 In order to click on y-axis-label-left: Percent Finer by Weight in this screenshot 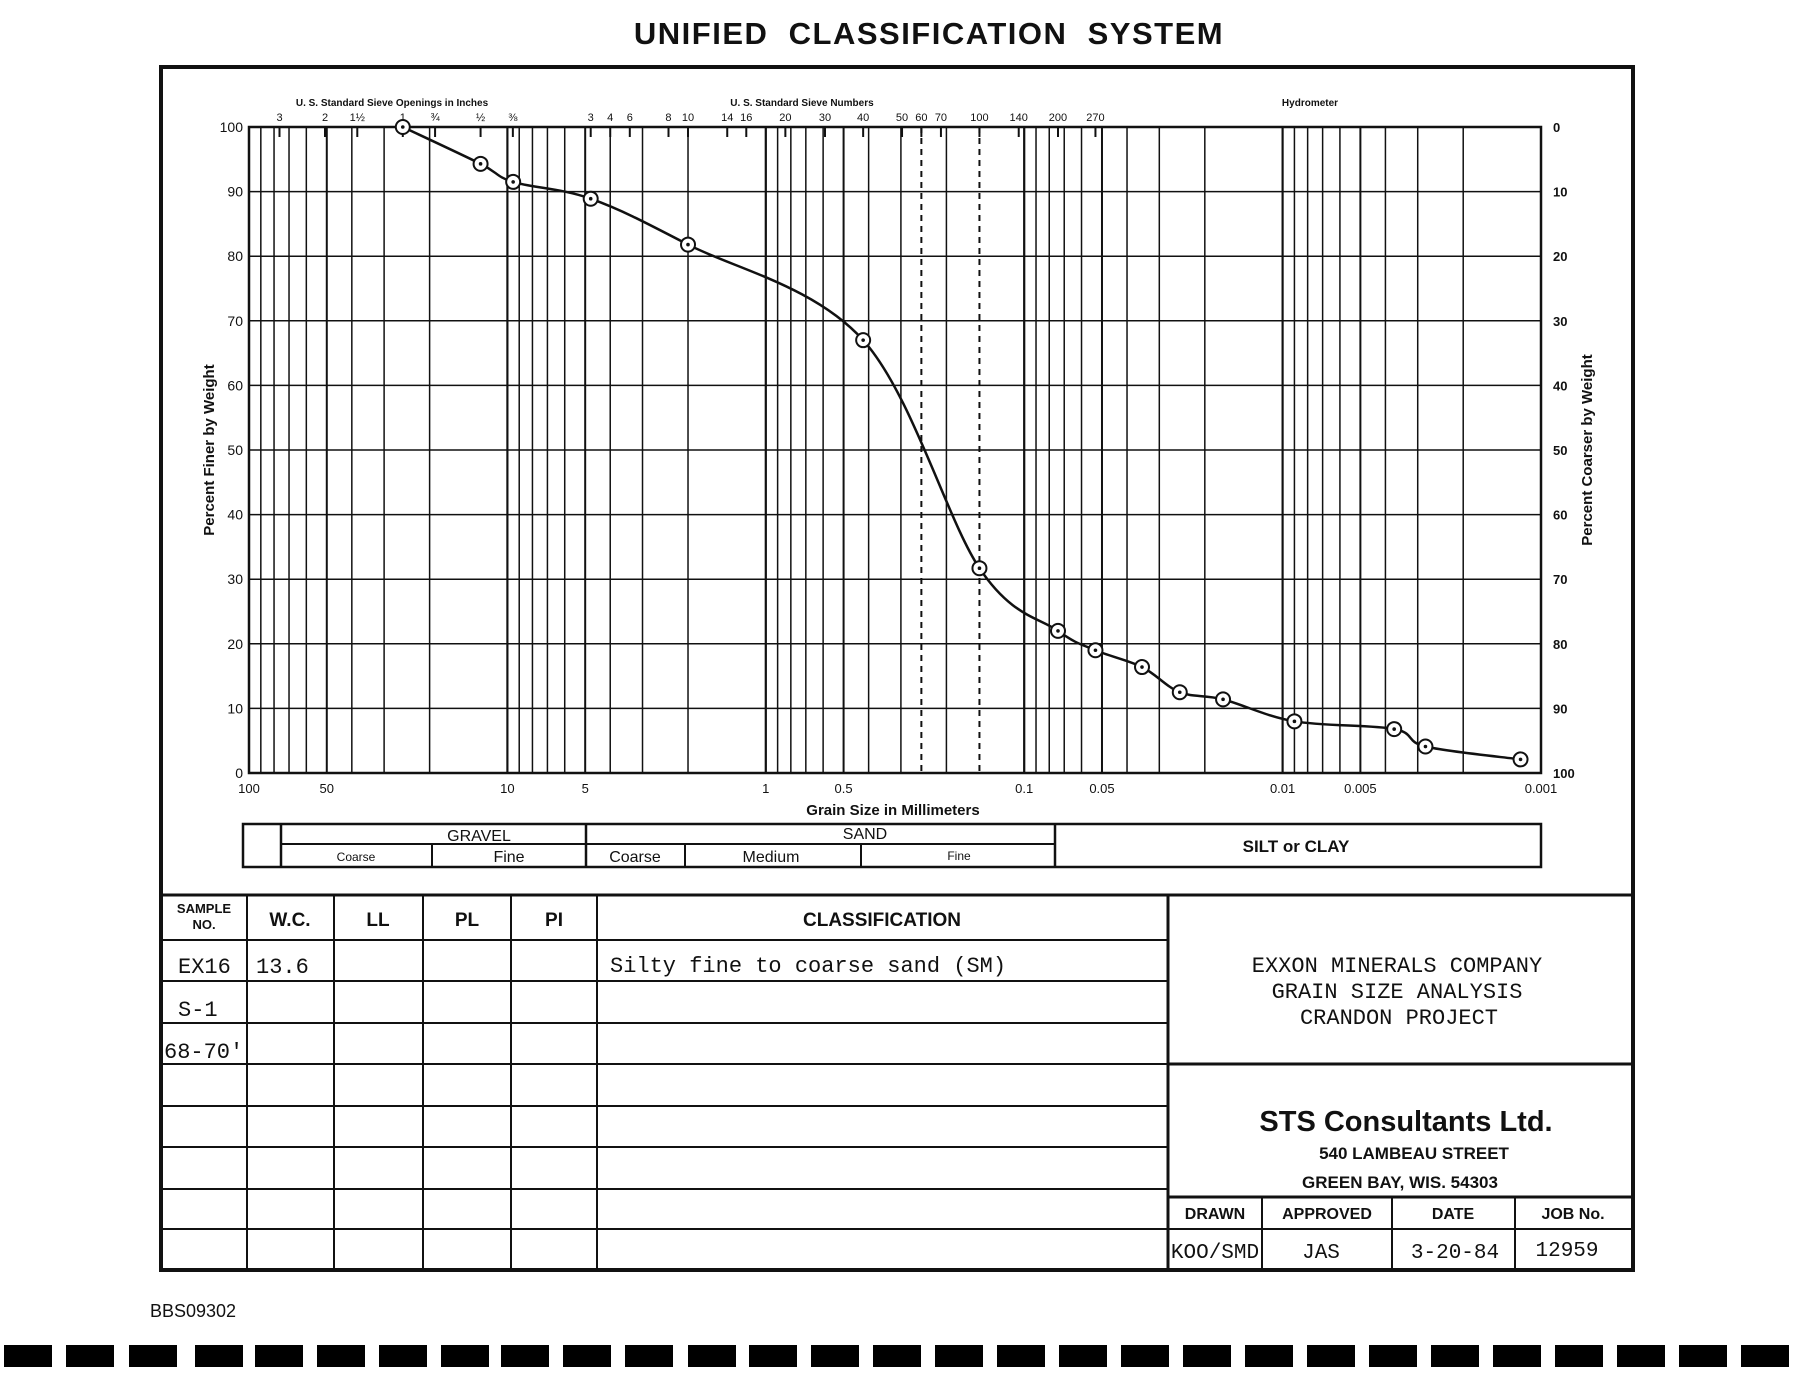, I will do `click(209, 449)`.